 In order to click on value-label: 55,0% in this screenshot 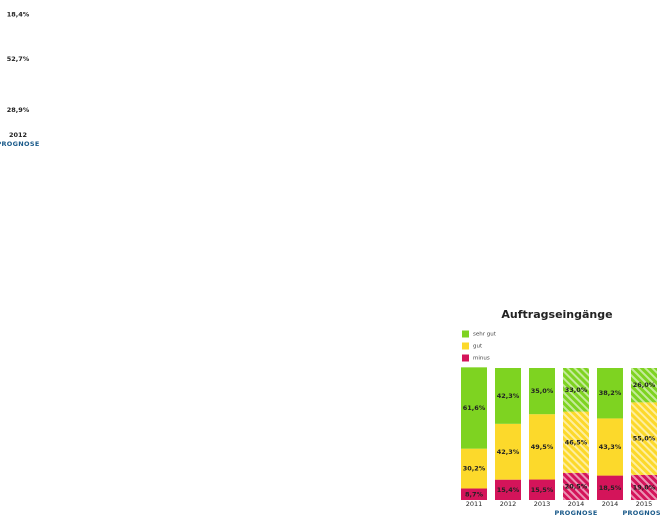, I will do `click(644, 439)`.